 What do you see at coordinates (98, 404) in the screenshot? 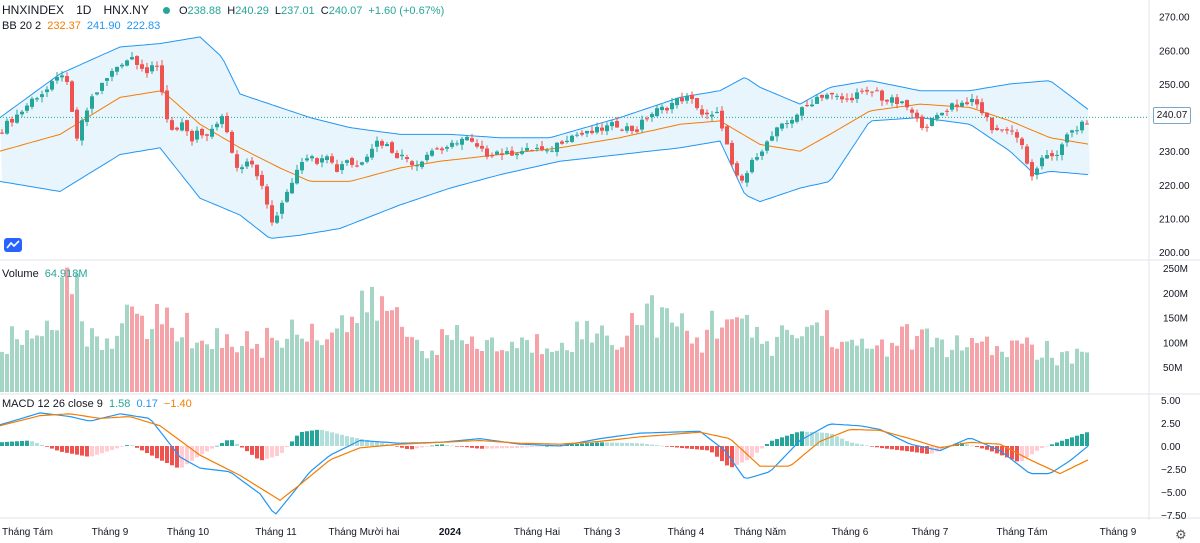
I see `macd-legend: MACD 12 26 close 9 1.58 0.17 −1.40` at bounding box center [98, 404].